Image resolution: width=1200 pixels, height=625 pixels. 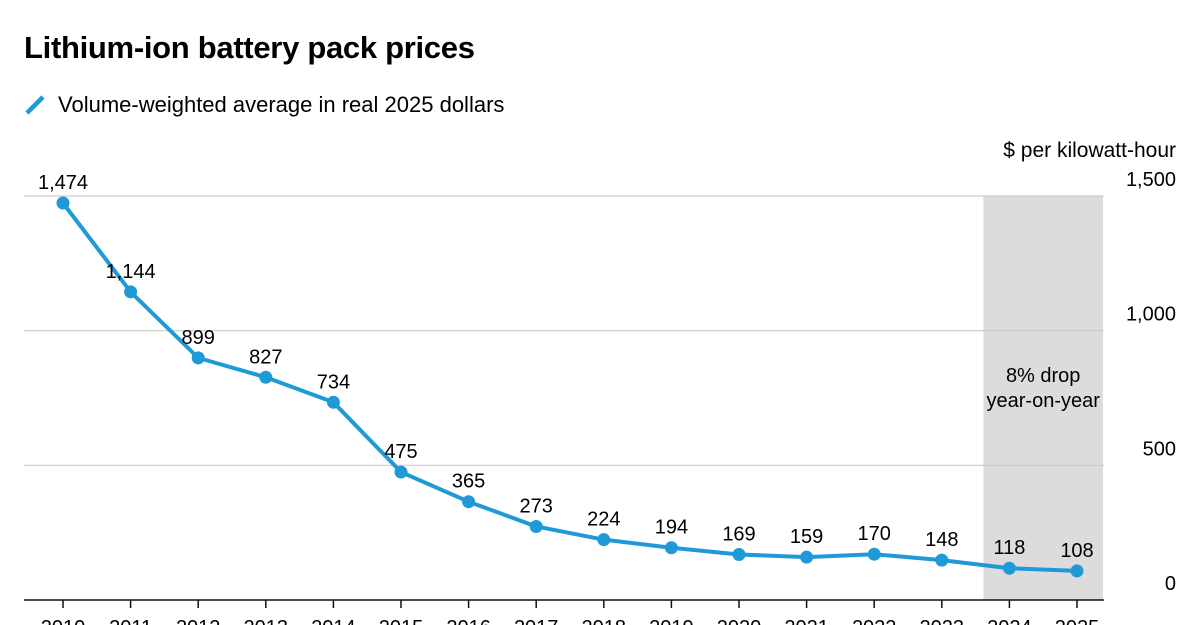 What do you see at coordinates (806, 621) in the screenshot?
I see `x-tick-label: 2021` at bounding box center [806, 621].